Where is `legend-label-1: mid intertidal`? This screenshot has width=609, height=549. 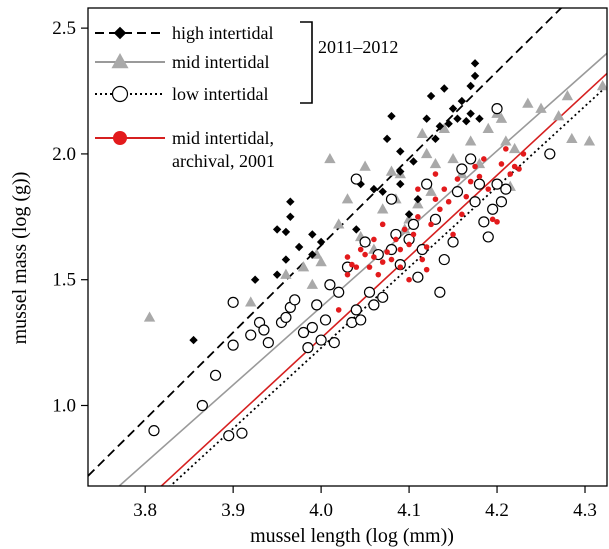 legend-label-1: mid intertidal is located at coordinates (220, 62).